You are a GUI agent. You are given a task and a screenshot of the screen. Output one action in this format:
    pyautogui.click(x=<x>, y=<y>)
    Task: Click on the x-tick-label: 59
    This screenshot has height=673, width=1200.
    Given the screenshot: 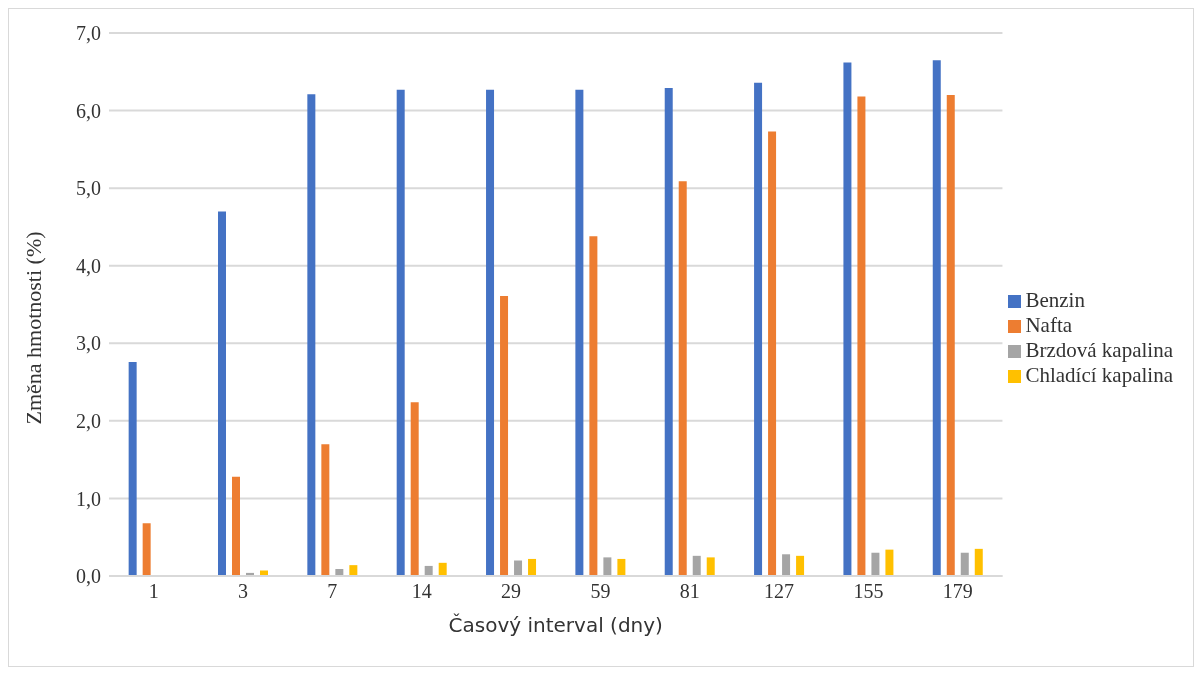 What is the action you would take?
    pyautogui.click(x=600, y=591)
    